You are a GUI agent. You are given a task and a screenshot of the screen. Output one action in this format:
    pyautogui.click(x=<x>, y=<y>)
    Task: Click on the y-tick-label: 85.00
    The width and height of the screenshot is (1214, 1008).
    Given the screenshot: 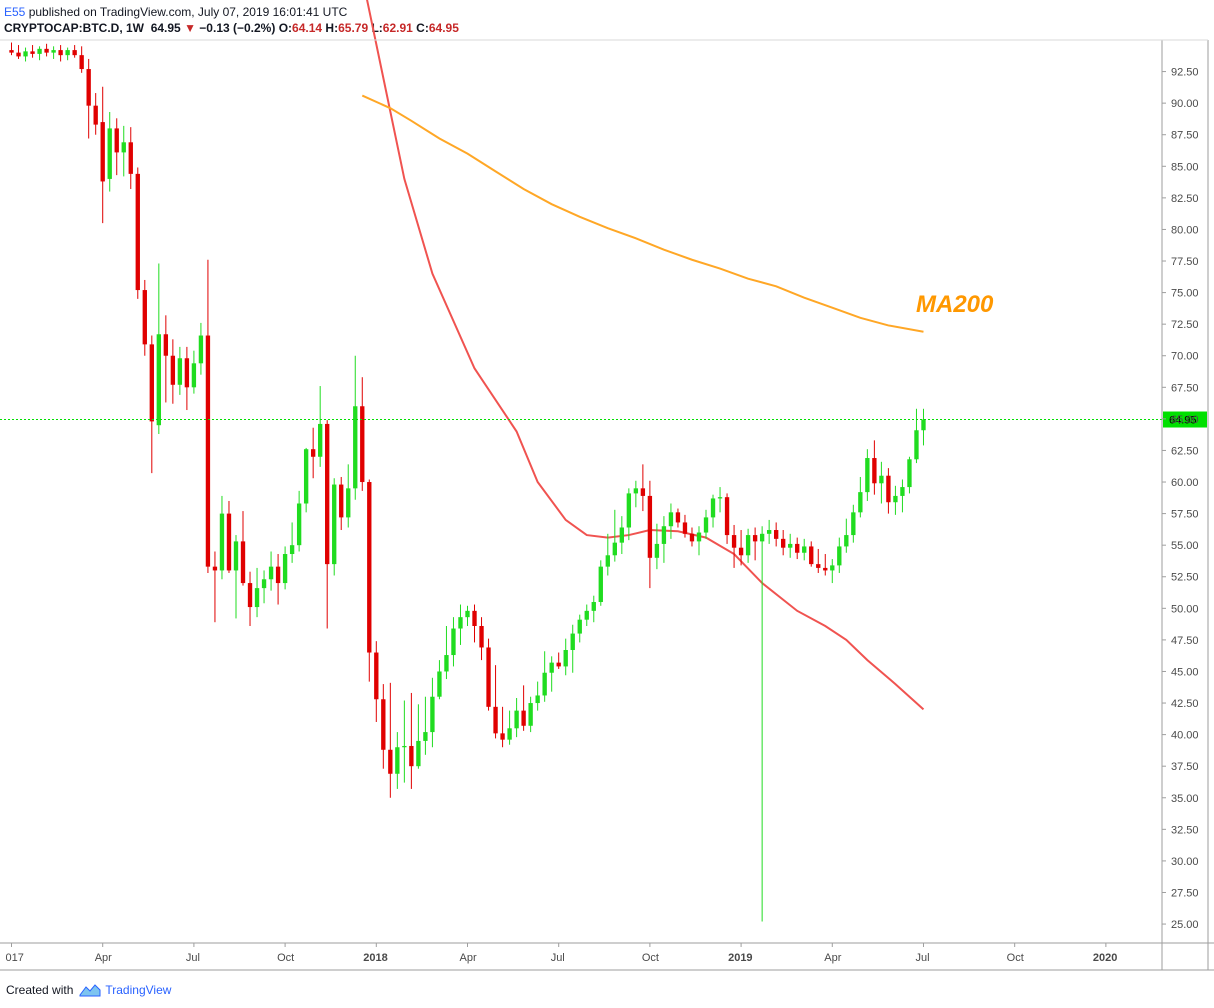 What is the action you would take?
    pyautogui.click(x=1185, y=167)
    